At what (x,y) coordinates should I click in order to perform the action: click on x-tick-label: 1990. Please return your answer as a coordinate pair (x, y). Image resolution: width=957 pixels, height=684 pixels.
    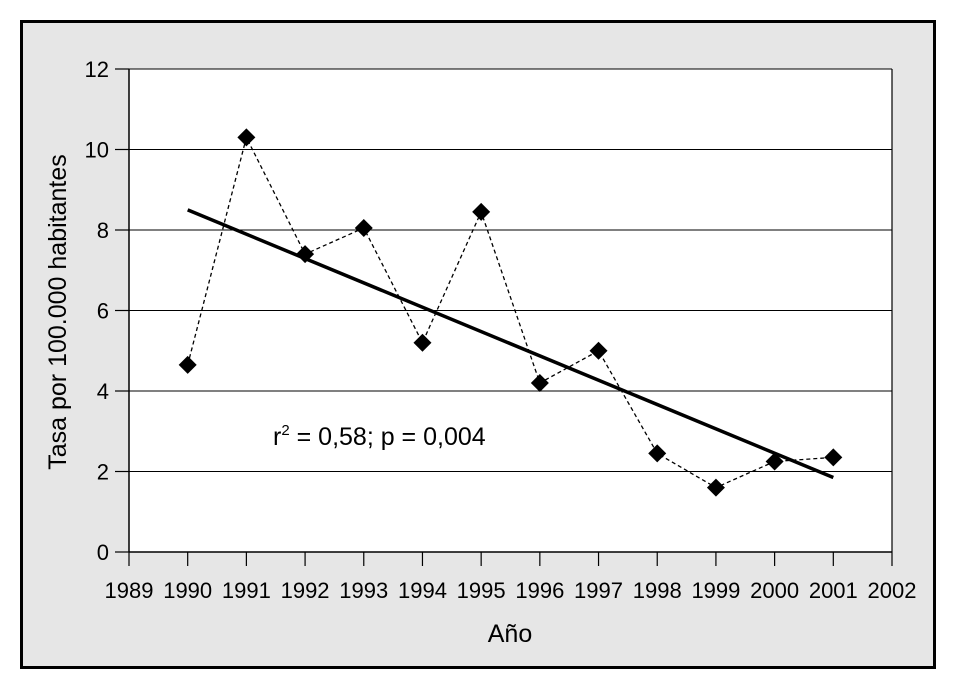
    Looking at the image, I should click on (187, 590).